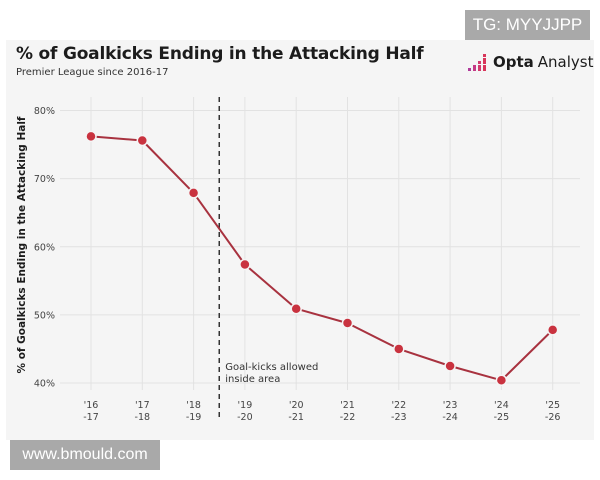  I want to click on y-tick-label: 50%, so click(44, 315).